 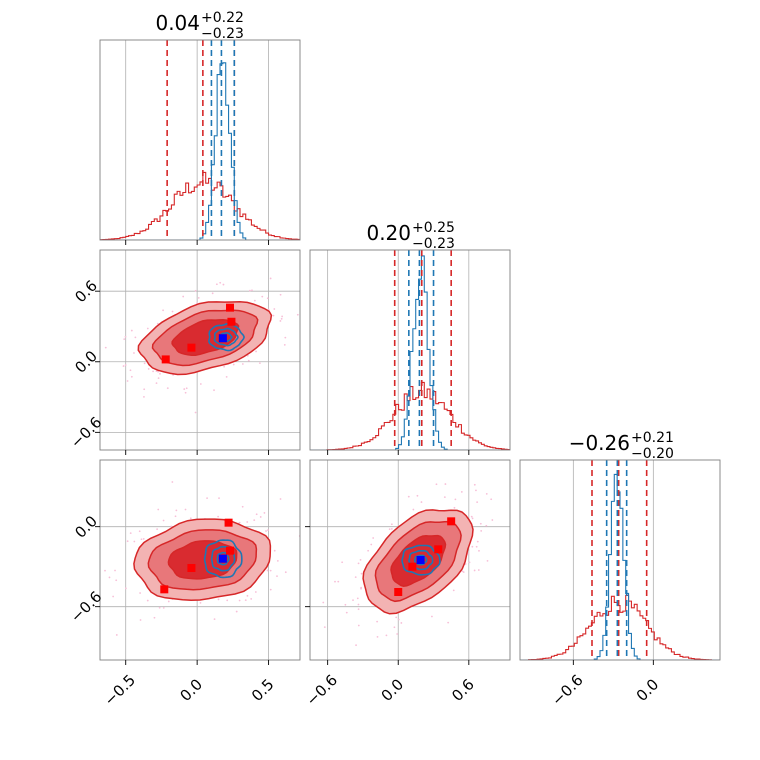 I want to click on y-tick-label-p1: 0.6, so click(x=86, y=292).